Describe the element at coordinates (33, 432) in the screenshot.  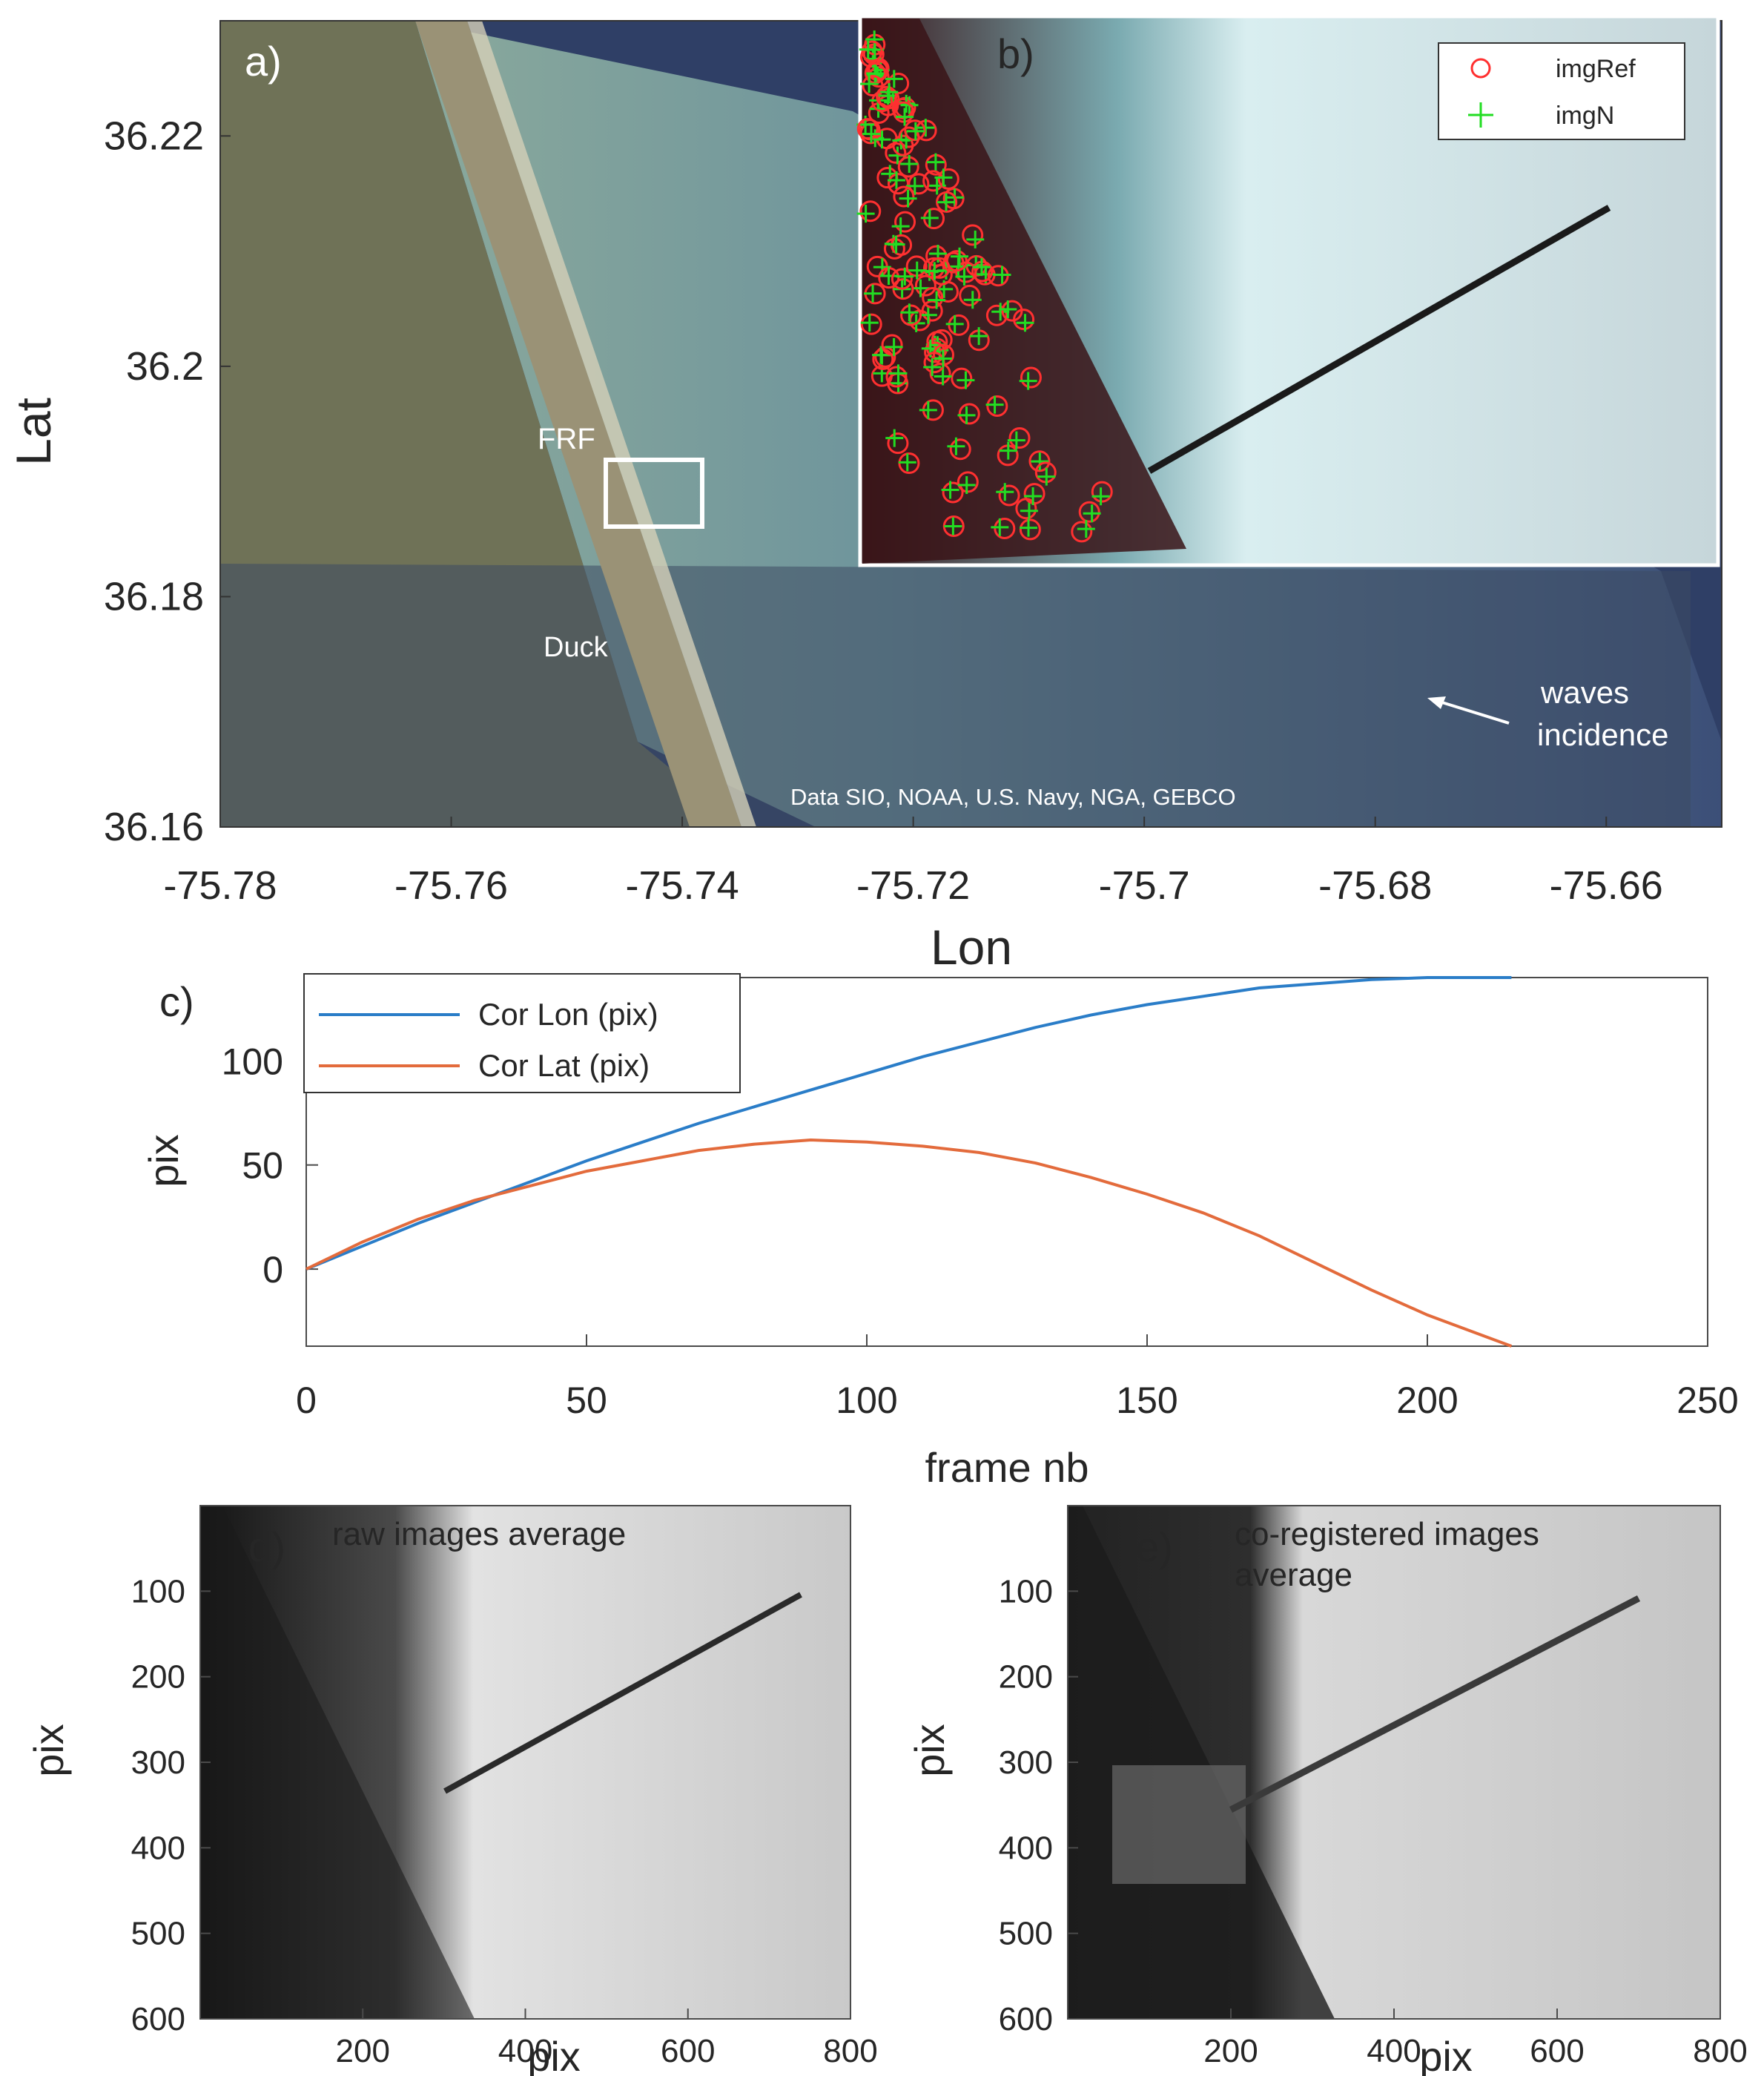
I see `panel-a-ylabel: Lat` at that location.